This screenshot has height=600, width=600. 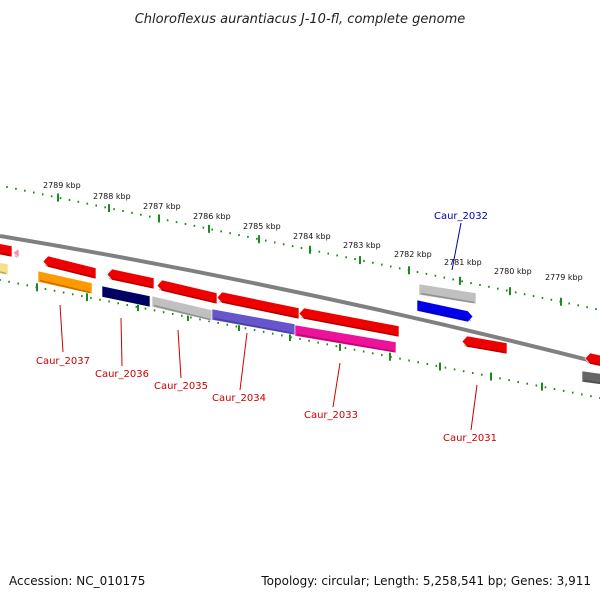 What do you see at coordinates (187, 296) in the screenshot?
I see `gene-caur2035-red-shade` at bounding box center [187, 296].